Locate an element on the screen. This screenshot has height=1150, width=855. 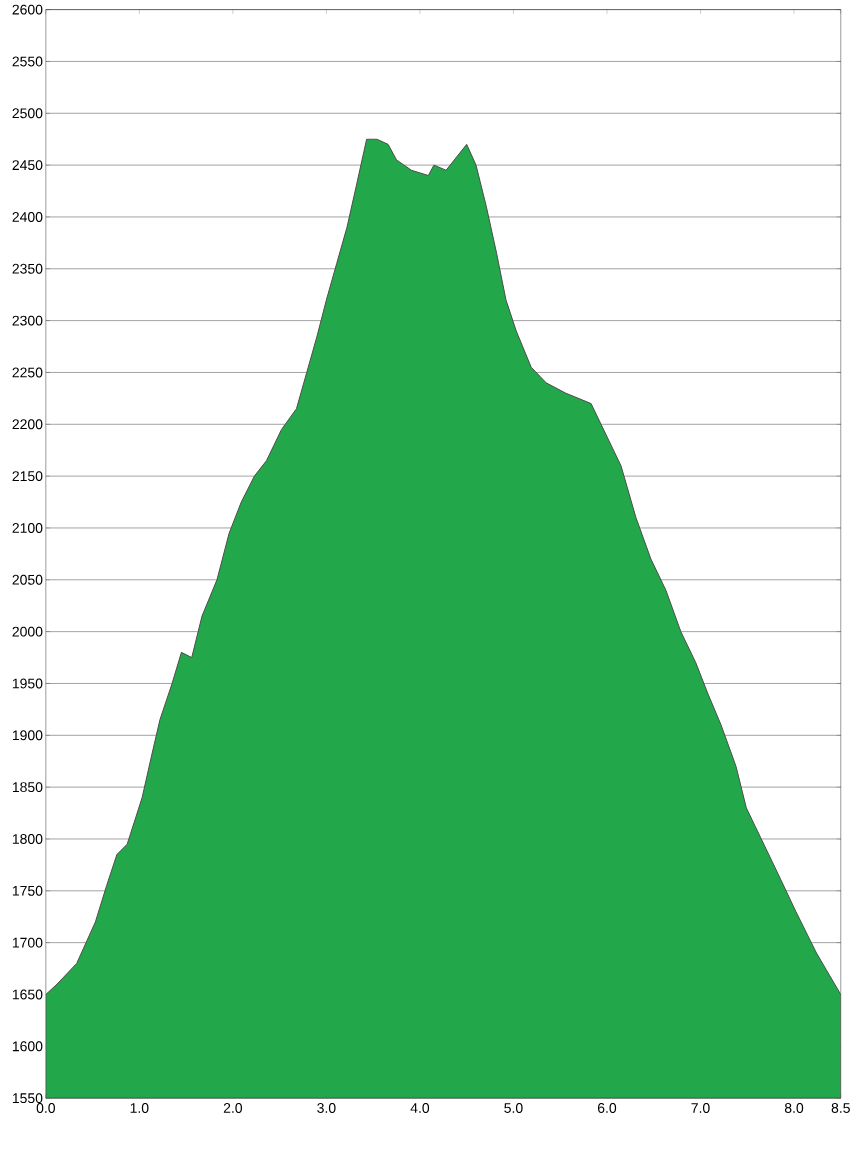
y-tick-label: 1750 is located at coordinates (27, 890).